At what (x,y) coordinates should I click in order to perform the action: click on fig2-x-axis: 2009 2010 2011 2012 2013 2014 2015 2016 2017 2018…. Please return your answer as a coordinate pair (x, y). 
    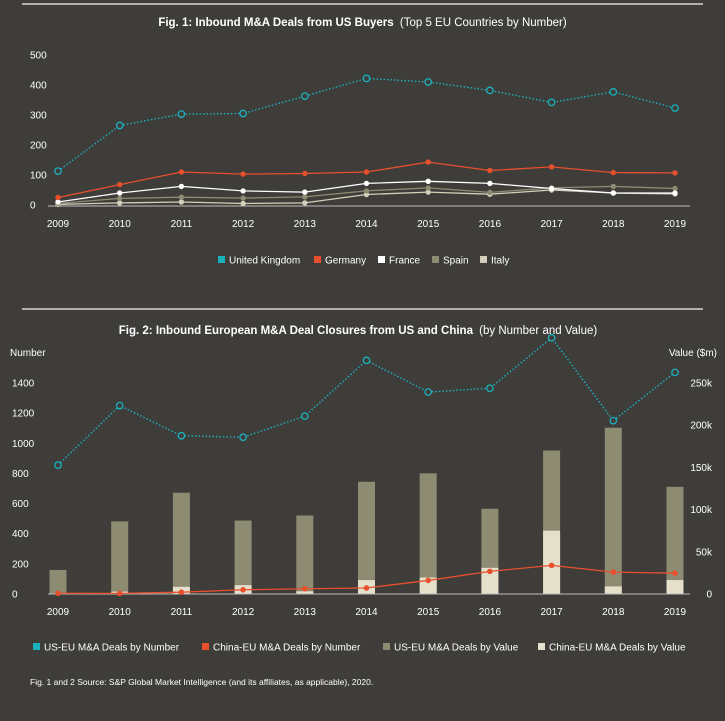
    Looking at the image, I should click on (367, 612).